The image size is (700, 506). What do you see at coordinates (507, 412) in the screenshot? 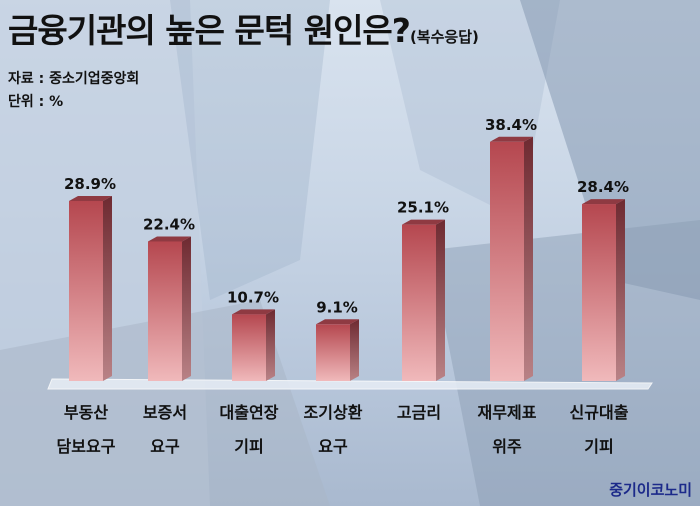
I see `category-label: 재무제표` at bounding box center [507, 412].